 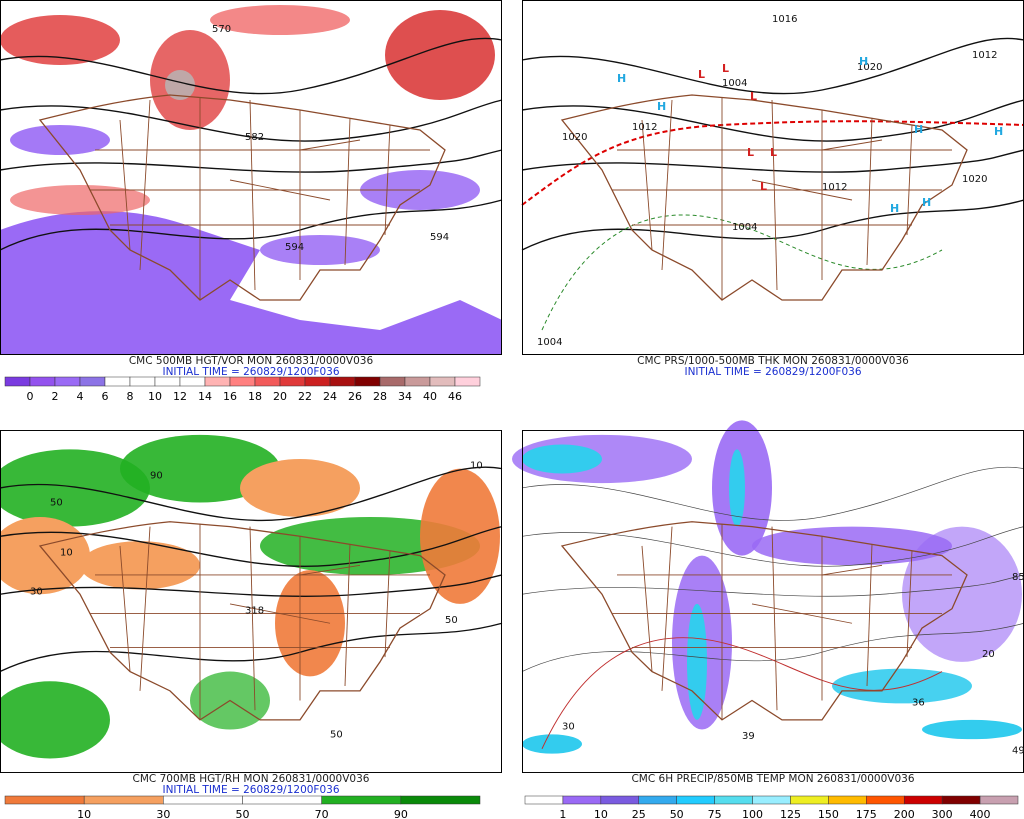 I want to click on scale-label: 28, so click(x=380, y=396).